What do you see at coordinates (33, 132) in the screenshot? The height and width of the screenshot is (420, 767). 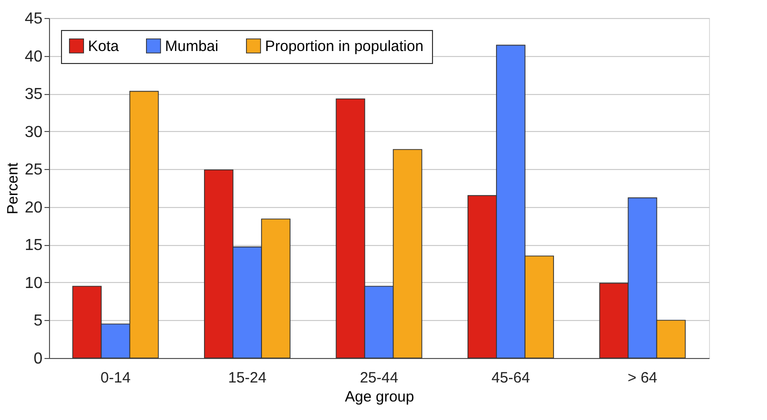 I see `y-tick-label: 30` at bounding box center [33, 132].